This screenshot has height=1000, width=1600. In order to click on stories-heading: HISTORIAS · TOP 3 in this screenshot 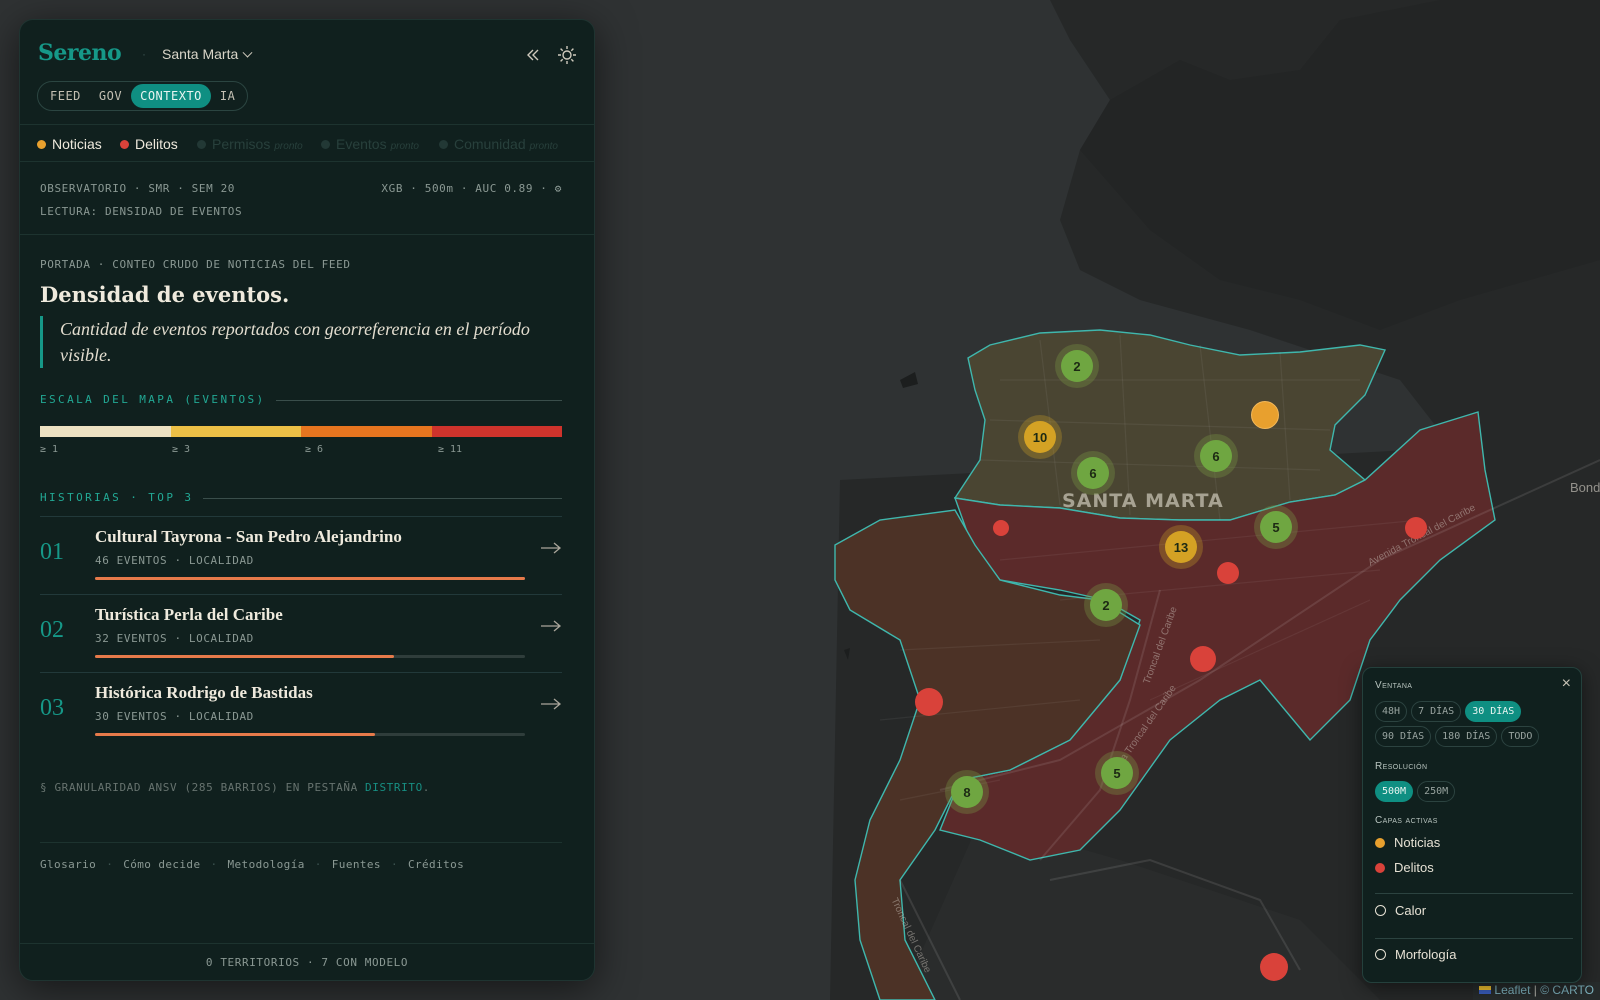, I will do `click(301, 498)`.